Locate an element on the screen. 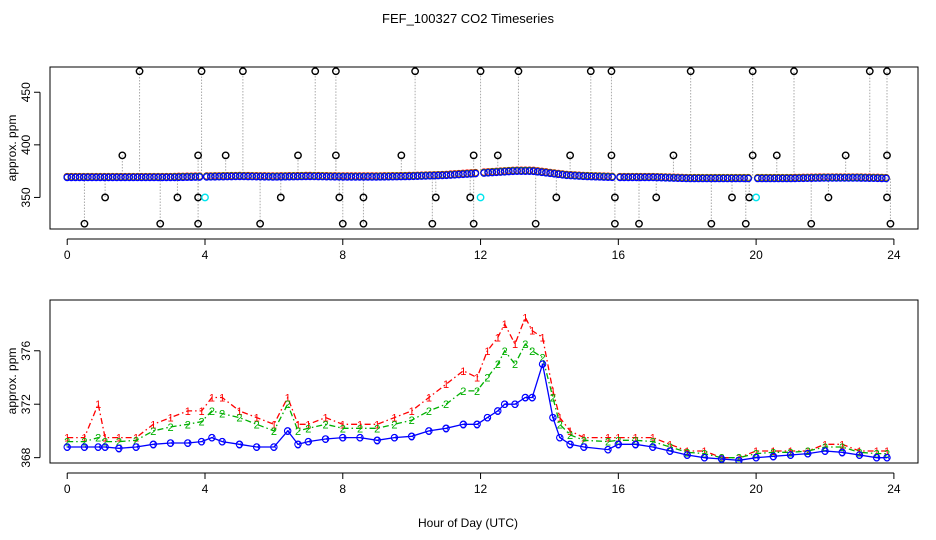 The image size is (936, 540). calibration-point-cyan is located at coordinates (756, 197).